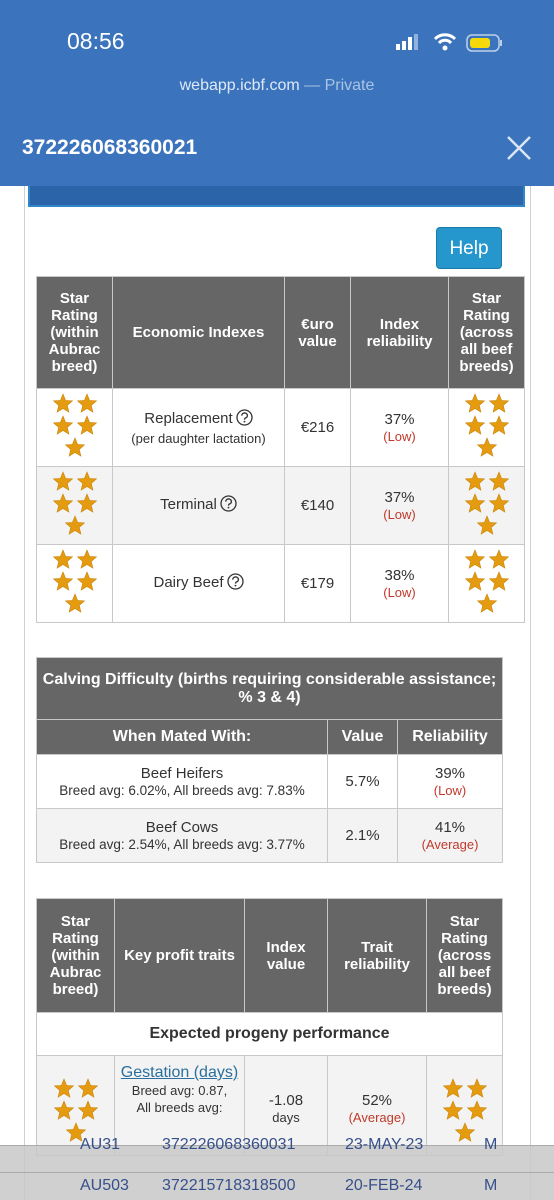 This screenshot has width=554, height=1200. What do you see at coordinates (182, 790) in the screenshot?
I see `averages: Breed avg: 6.02%, All breeds avg: 7.83%` at bounding box center [182, 790].